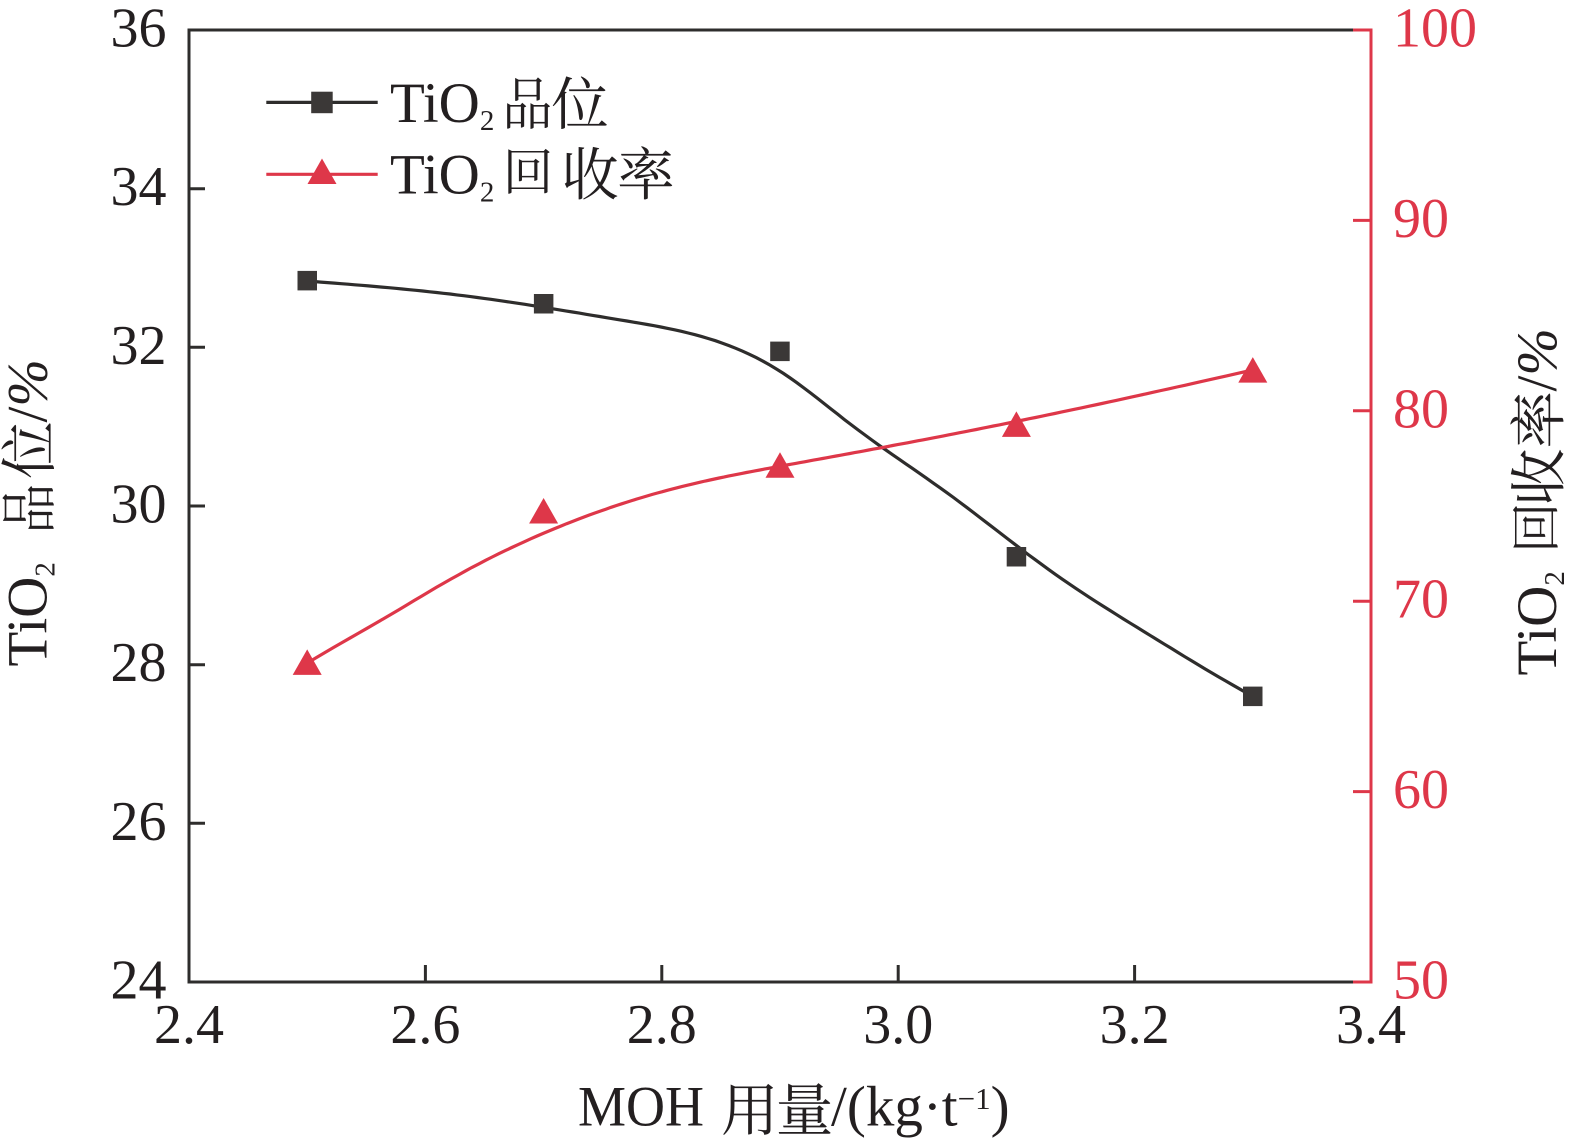 The width and height of the screenshot is (1583, 1145). What do you see at coordinates (139, 663) in the screenshot?
I see `svg-text: 28` at bounding box center [139, 663].